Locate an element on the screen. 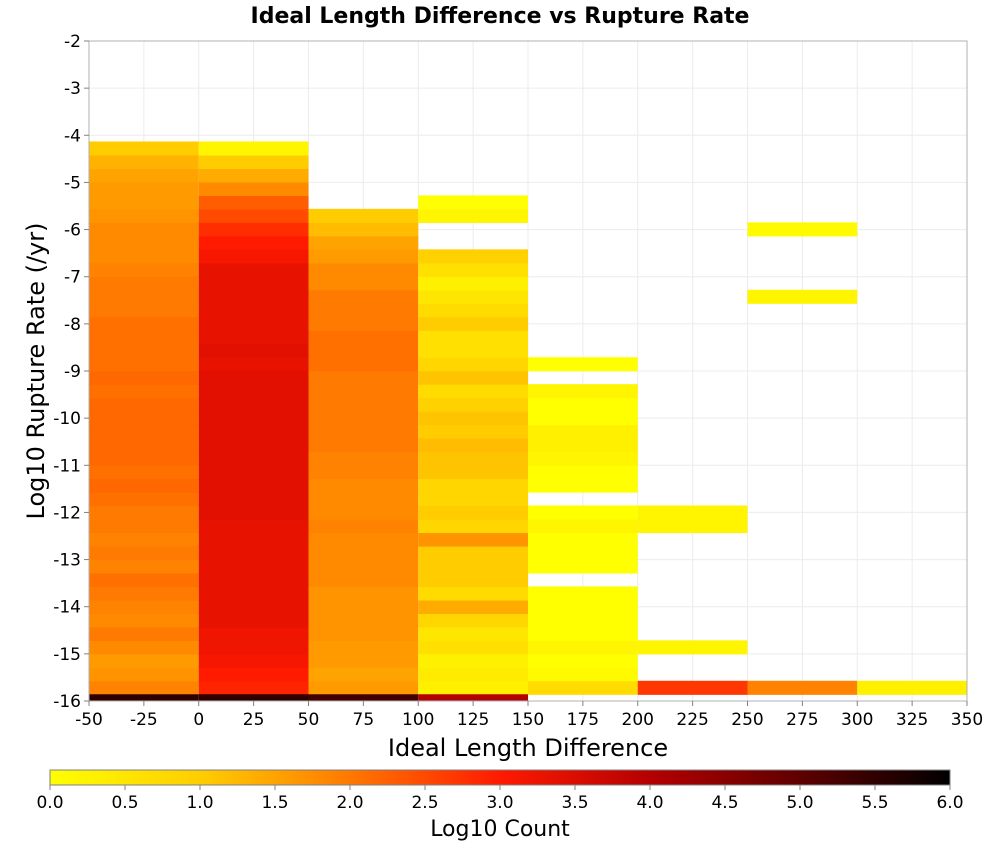  x-tick-label: 75 is located at coordinates (364, 720).